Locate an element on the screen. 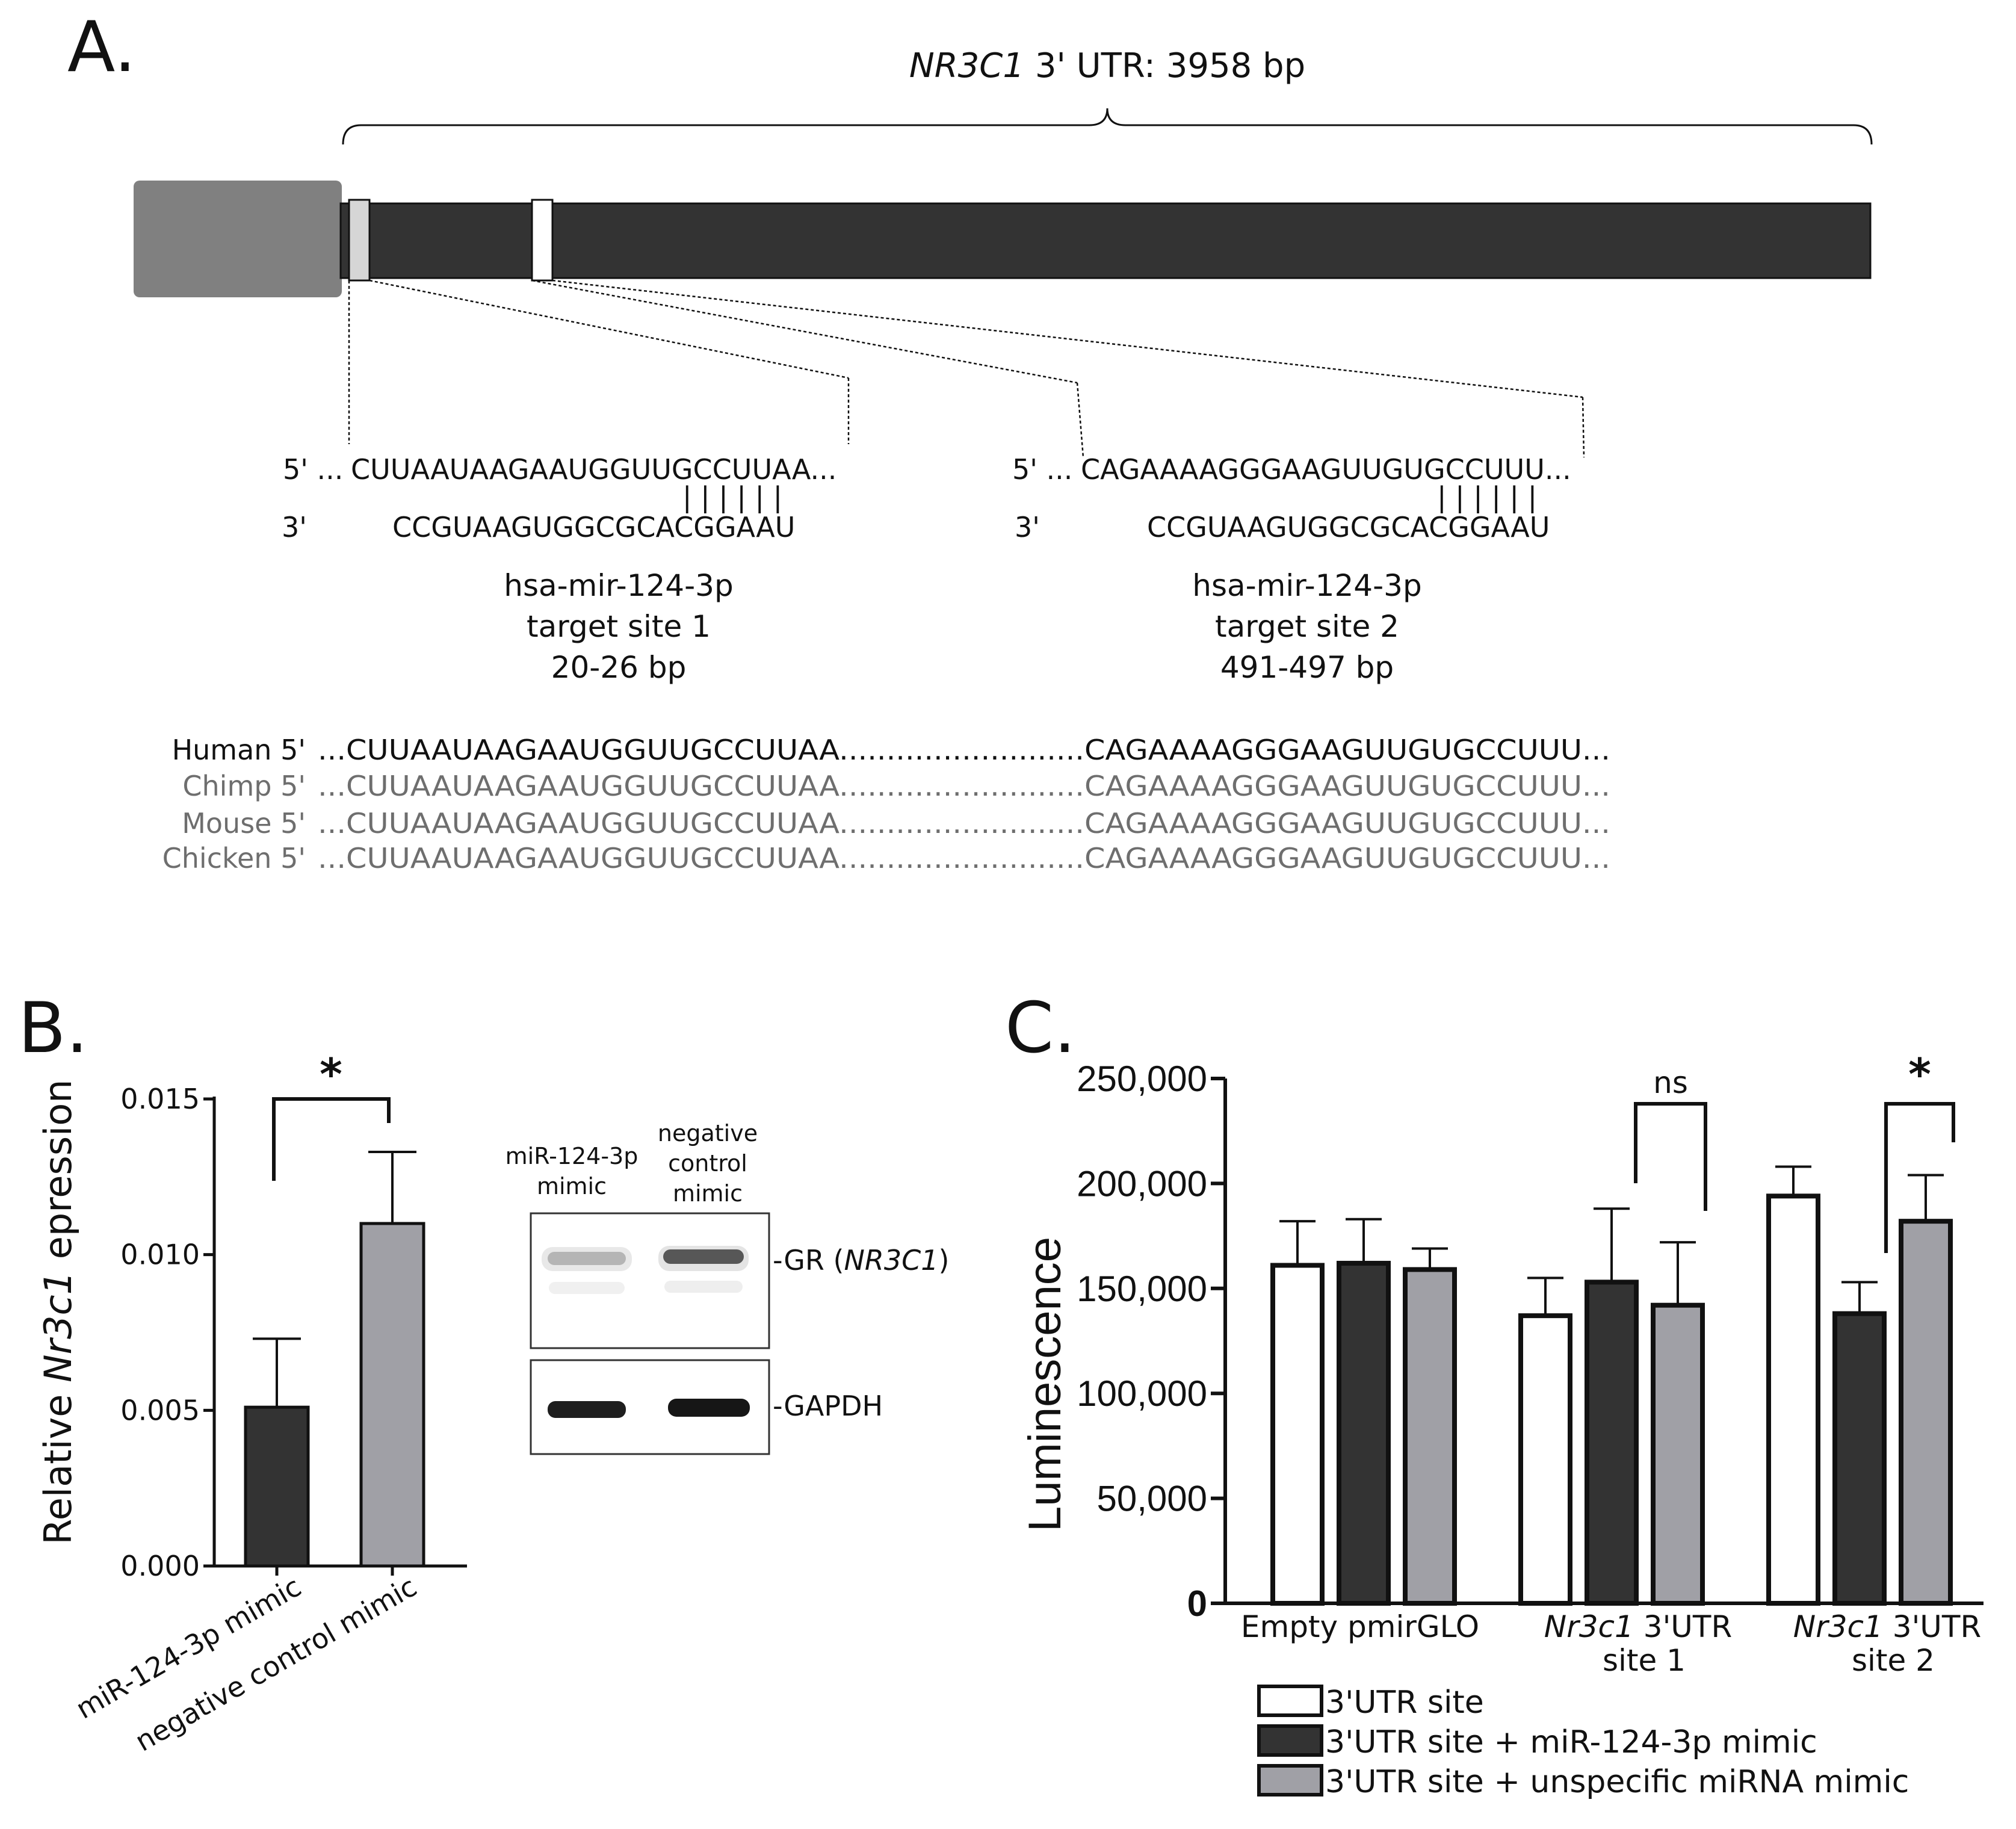 The width and height of the screenshot is (2016, 1829). chart-c-category-2-rest: 3'UTR is located at coordinates (1683, 1626).